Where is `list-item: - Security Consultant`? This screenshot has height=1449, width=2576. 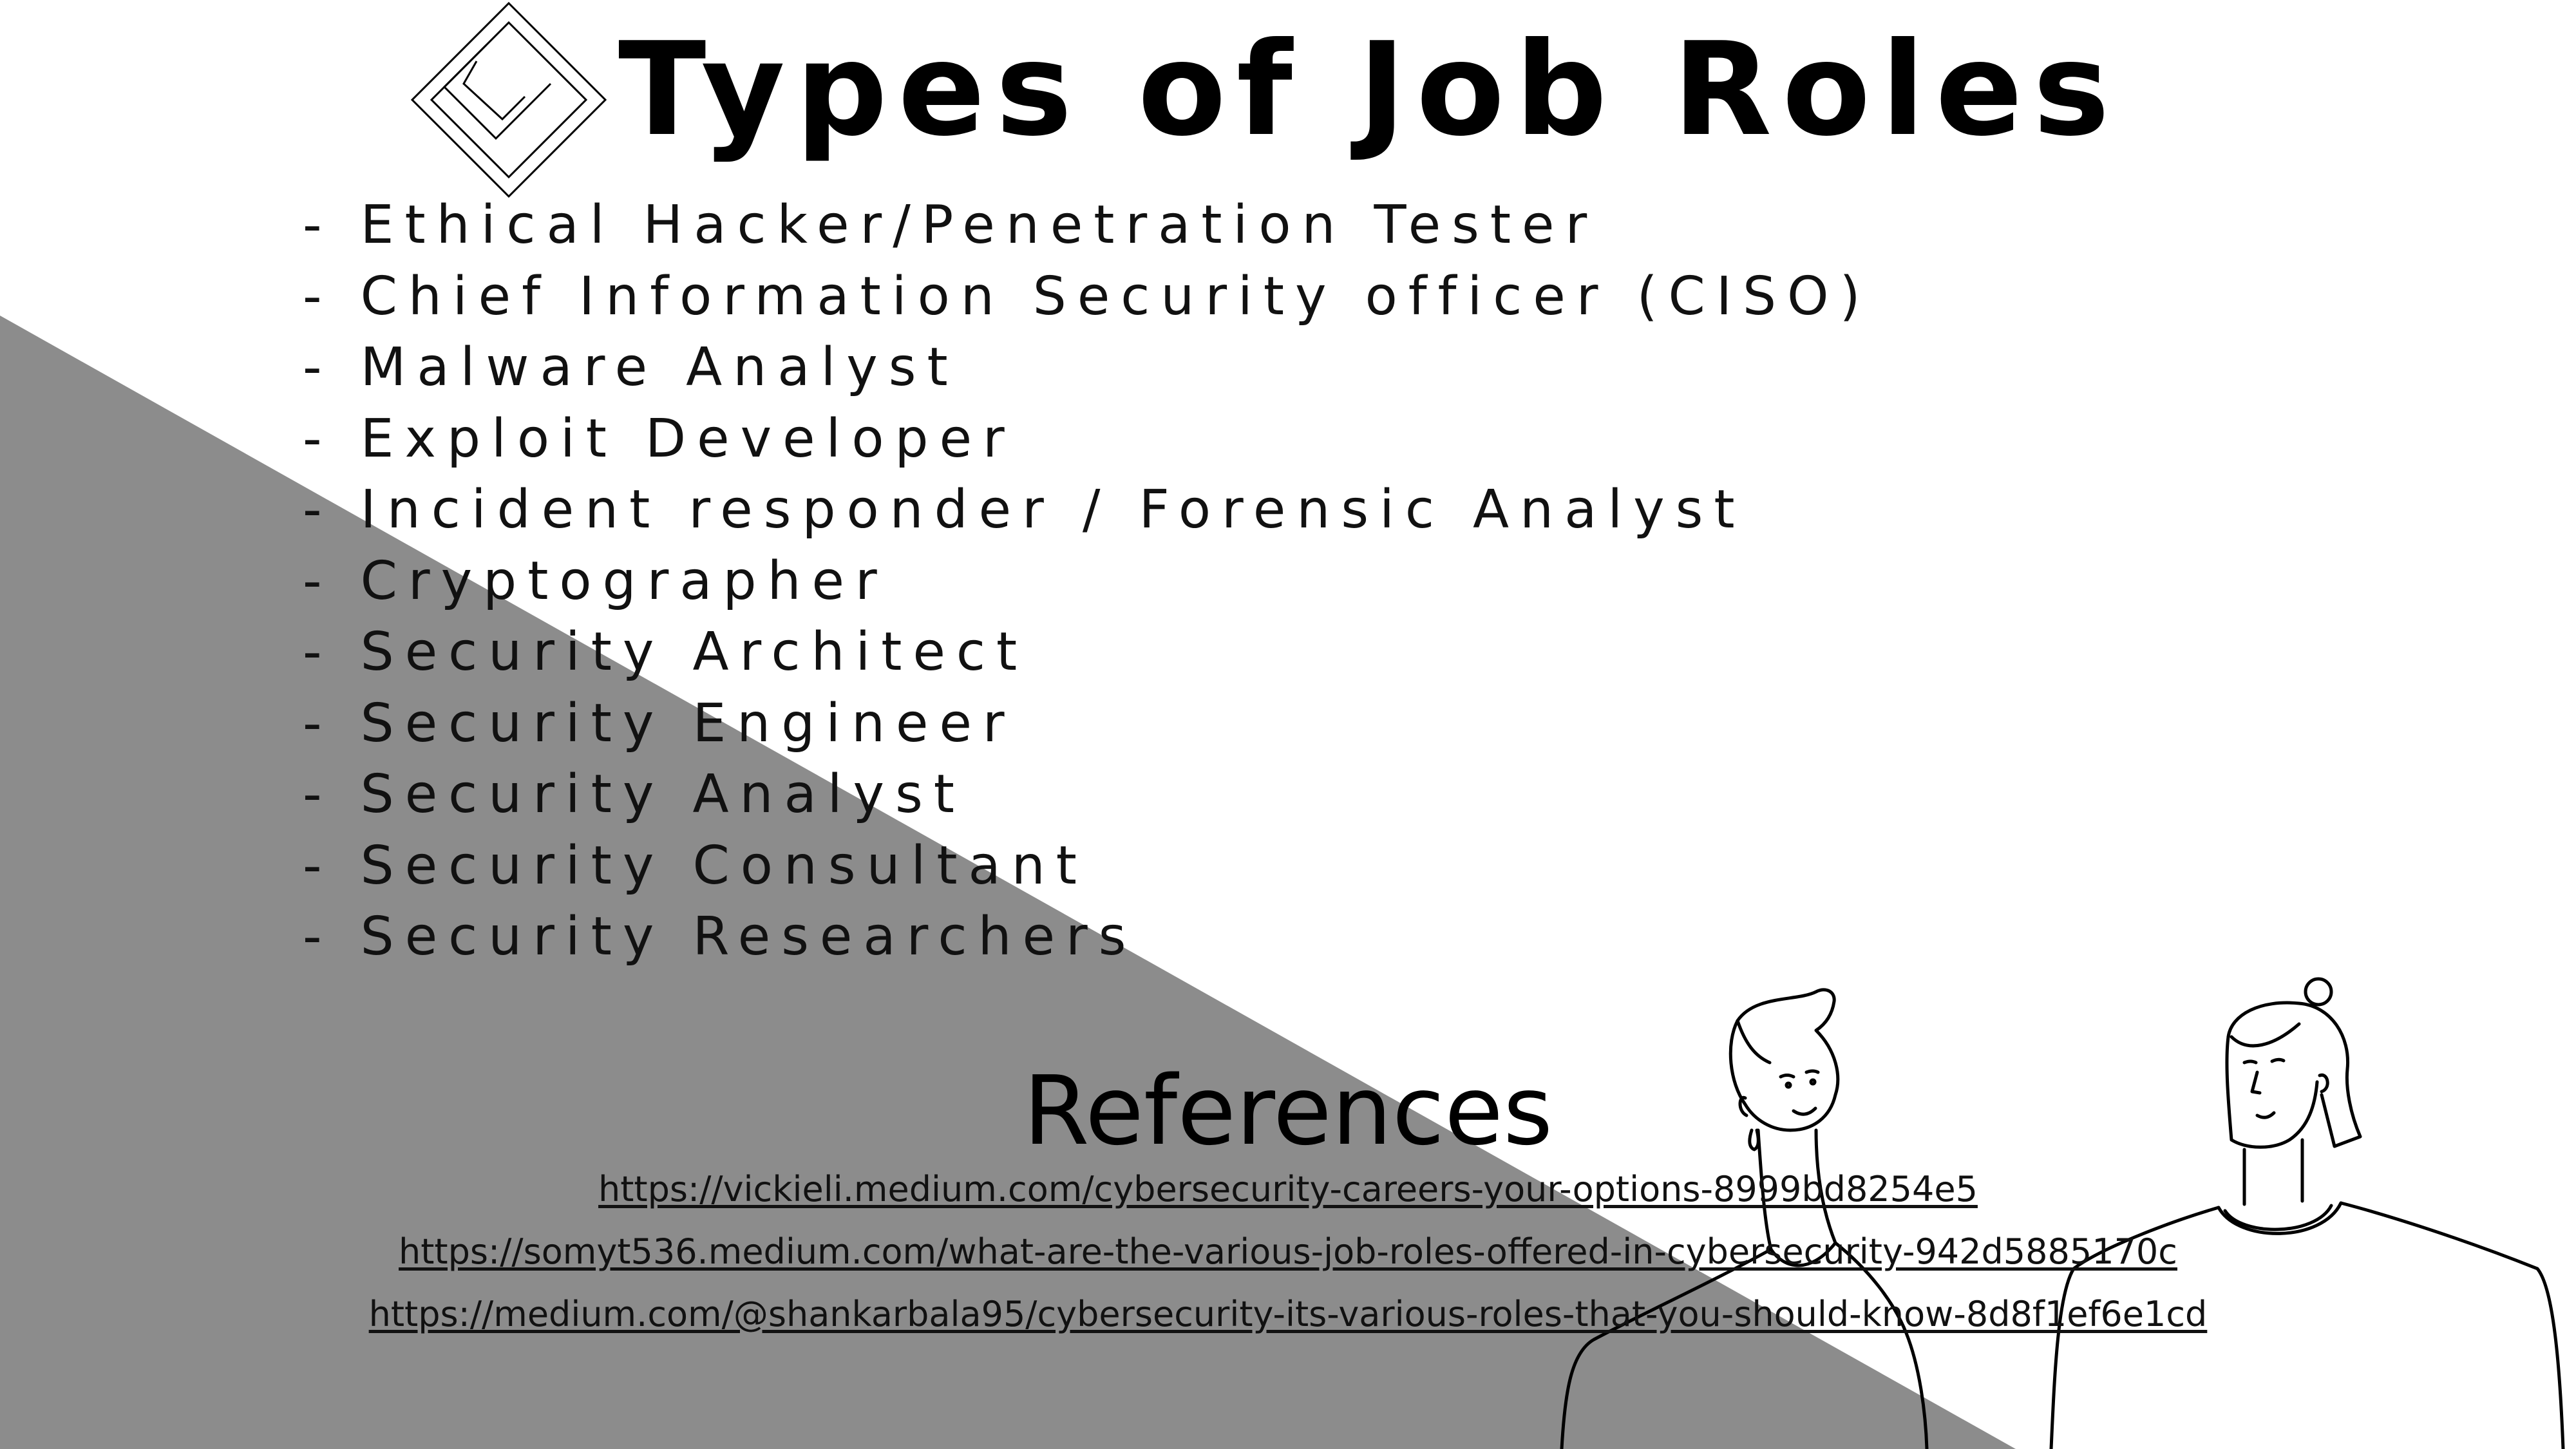
list-item: - Security Consultant is located at coordinates (695, 866).